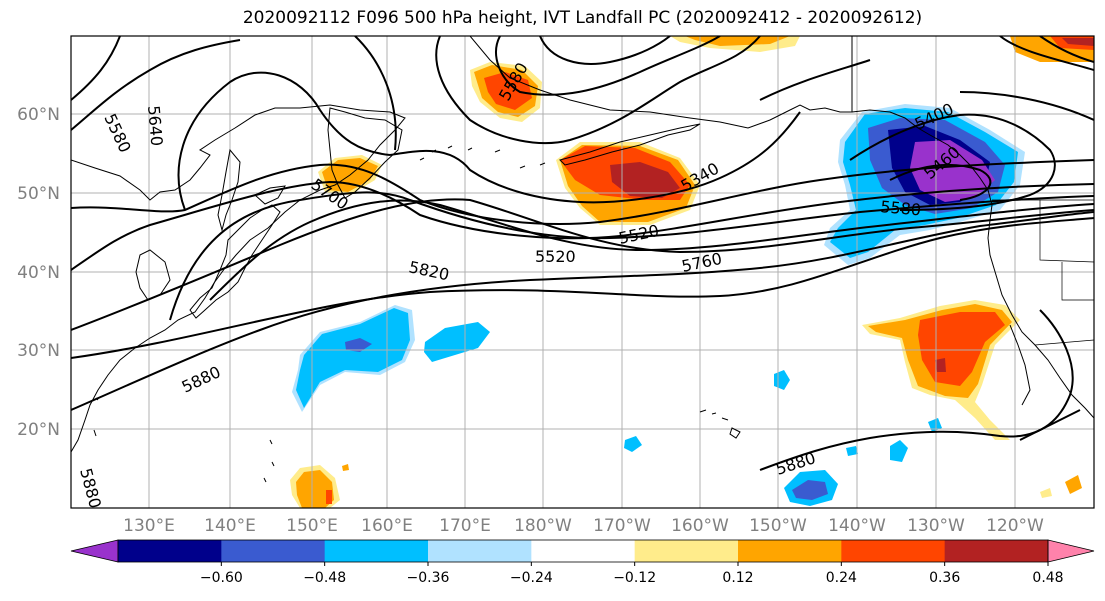  What do you see at coordinates (465, 526) in the screenshot?
I see `lon-label: 170°E` at bounding box center [465, 526].